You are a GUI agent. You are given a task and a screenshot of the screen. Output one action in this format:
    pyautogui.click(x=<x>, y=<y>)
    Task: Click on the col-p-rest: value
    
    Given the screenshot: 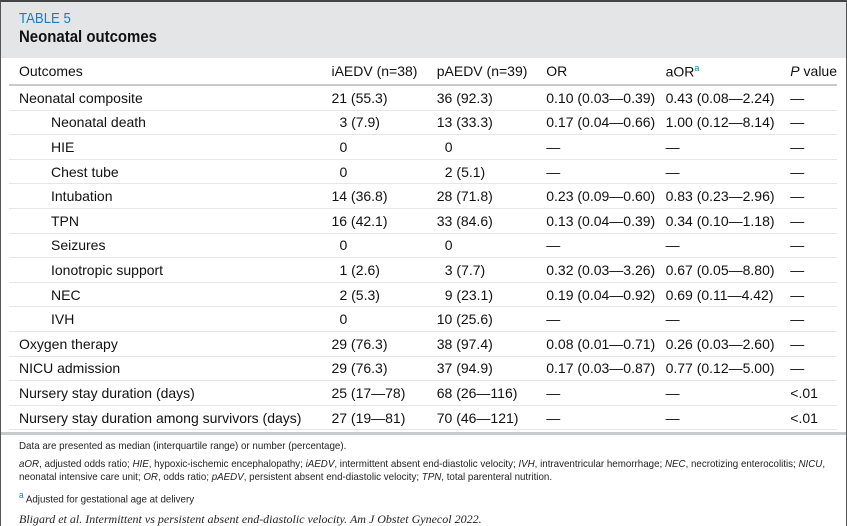 What is the action you would take?
    pyautogui.click(x=818, y=71)
    